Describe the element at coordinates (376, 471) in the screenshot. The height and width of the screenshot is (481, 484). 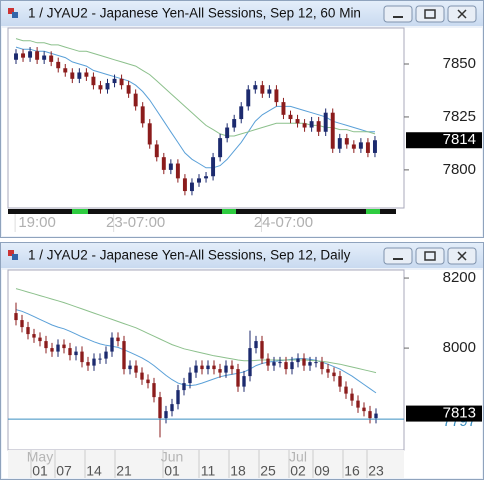
I see `x-tick-label: 23` at that location.